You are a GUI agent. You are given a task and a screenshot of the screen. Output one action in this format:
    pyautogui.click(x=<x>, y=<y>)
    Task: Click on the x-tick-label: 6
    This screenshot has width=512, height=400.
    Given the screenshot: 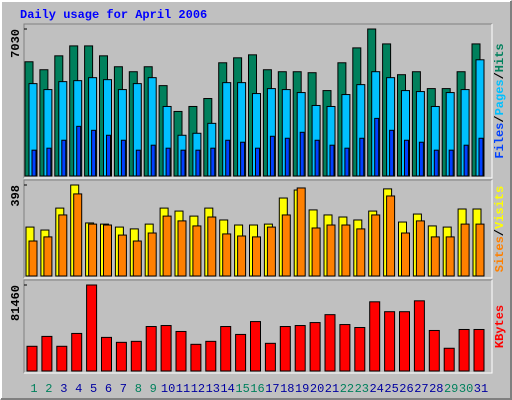 What is the action you would take?
    pyautogui.click(x=108, y=389)
    